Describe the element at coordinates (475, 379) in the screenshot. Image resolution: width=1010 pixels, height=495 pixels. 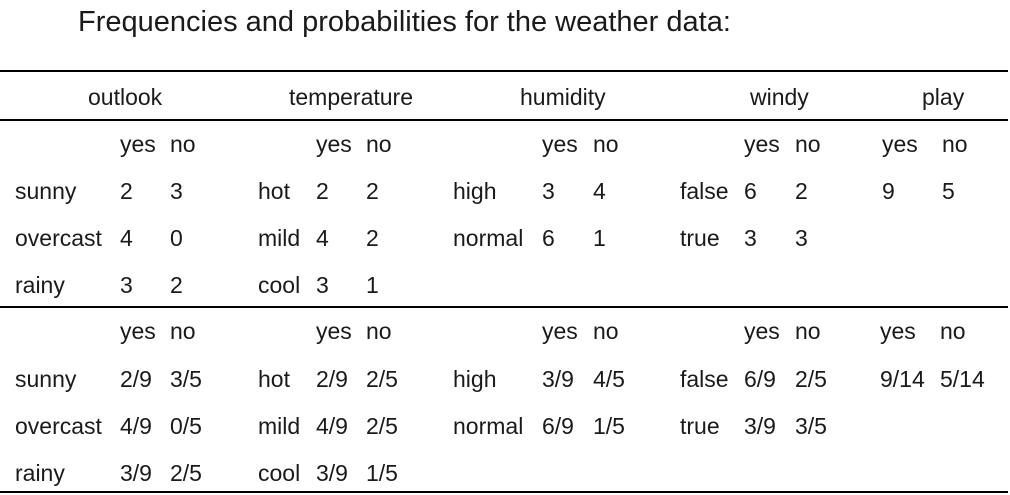
I see `humidity-probabilities-row-label: high` at that location.